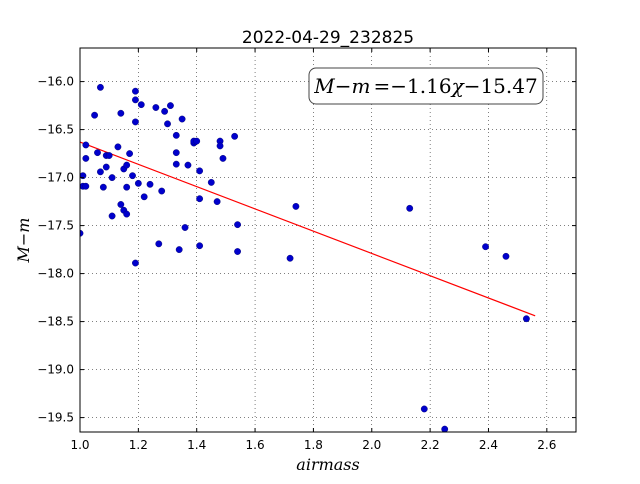  I want to click on x-tick-label: 1.2, so click(138, 445).